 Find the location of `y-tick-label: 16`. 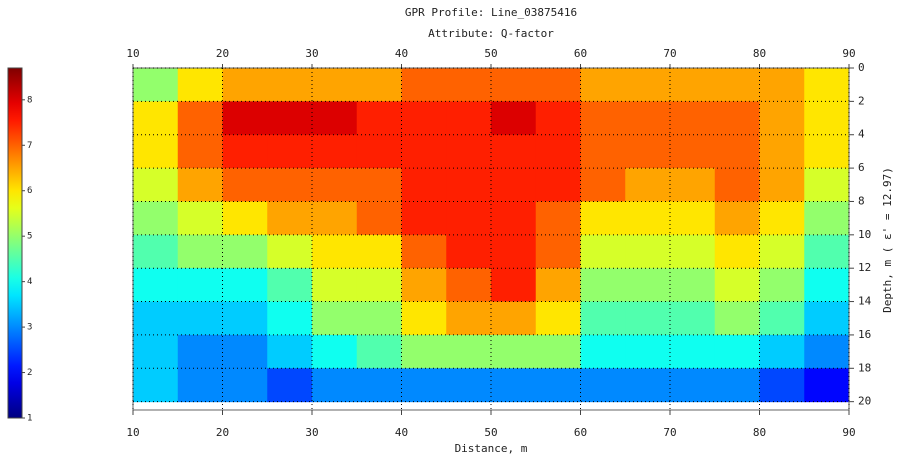

y-tick-label: 16 is located at coordinates (864, 334).